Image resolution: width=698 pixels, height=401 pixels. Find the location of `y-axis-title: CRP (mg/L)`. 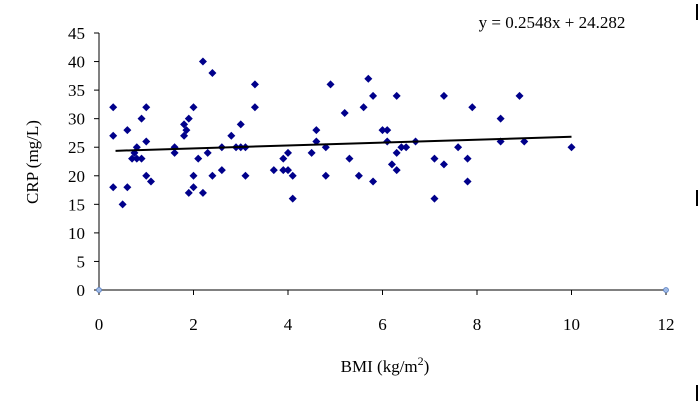

y-axis-title: CRP (mg/L) is located at coordinates (32, 162).